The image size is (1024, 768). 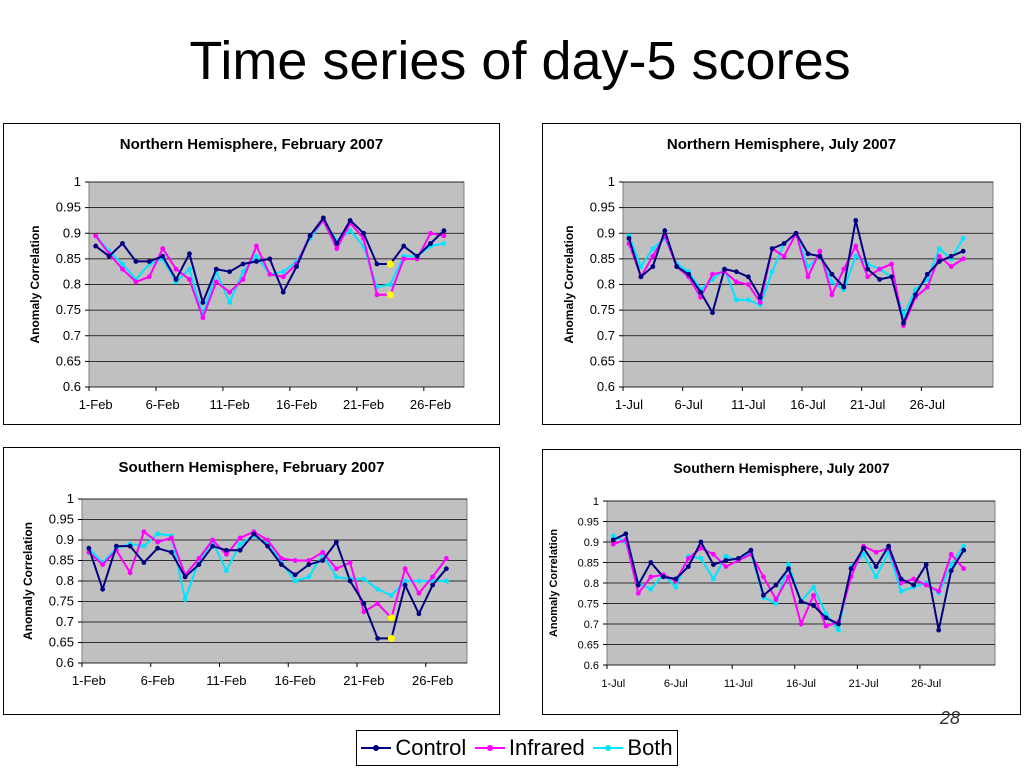 What do you see at coordinates (61, 519) in the screenshot?
I see `y-tick-label: 0.95` at bounding box center [61, 519].